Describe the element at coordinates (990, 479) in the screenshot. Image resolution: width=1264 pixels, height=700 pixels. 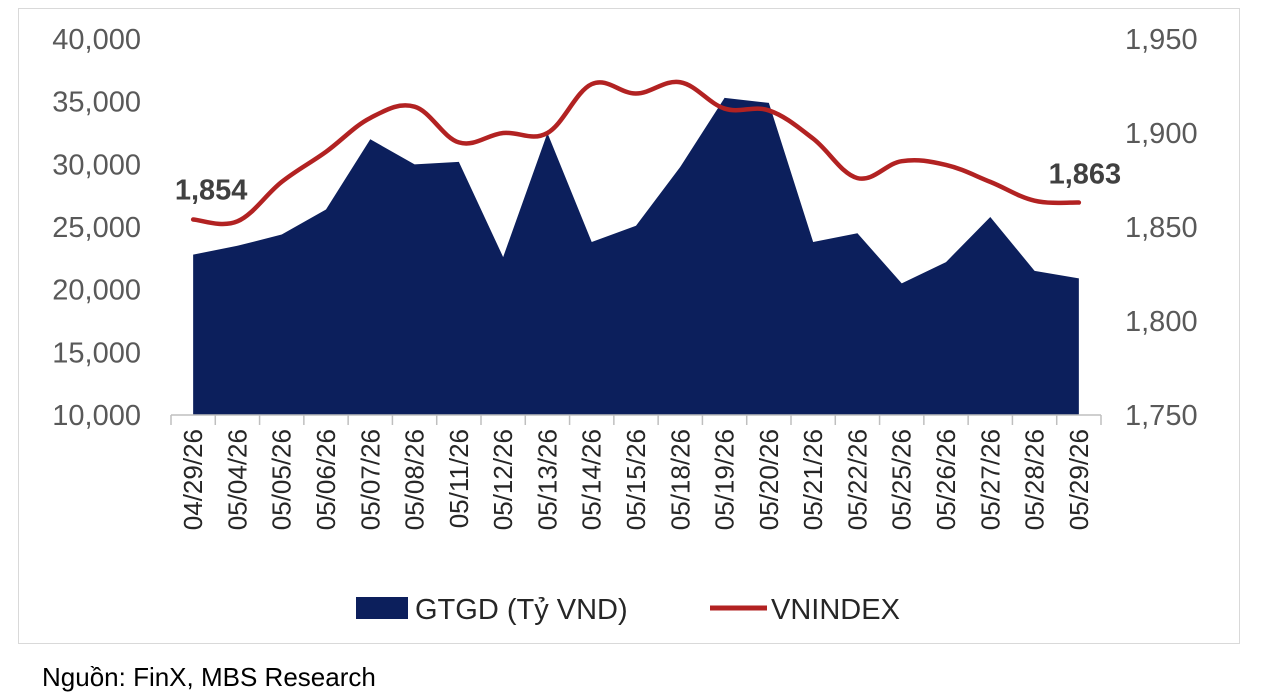
I see `x-tick-label: 05/27/26` at that location.